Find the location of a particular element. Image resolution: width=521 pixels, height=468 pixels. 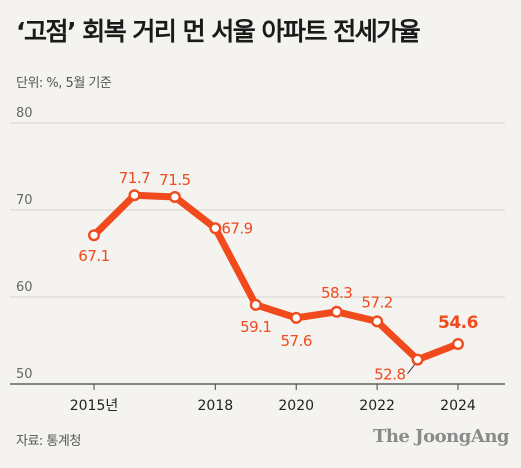

x-tick-label: 2024 is located at coordinates (458, 406).